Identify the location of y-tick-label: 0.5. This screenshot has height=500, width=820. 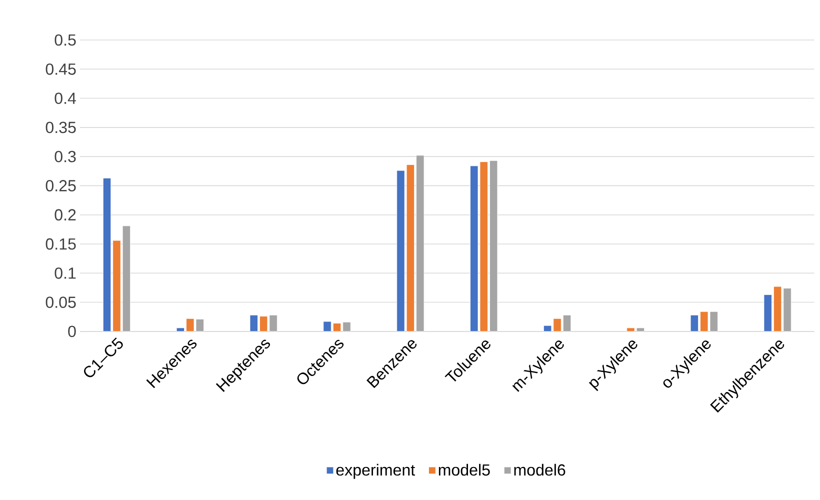
(65, 40).